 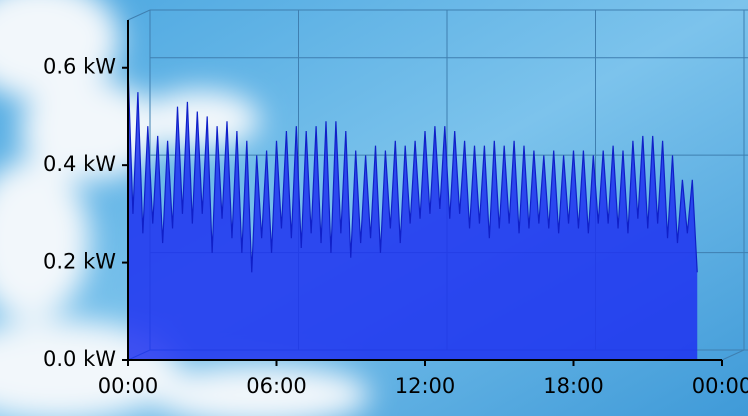 What do you see at coordinates (79, 67) in the screenshot?
I see `y-tick-label: 0.6 kW` at bounding box center [79, 67].